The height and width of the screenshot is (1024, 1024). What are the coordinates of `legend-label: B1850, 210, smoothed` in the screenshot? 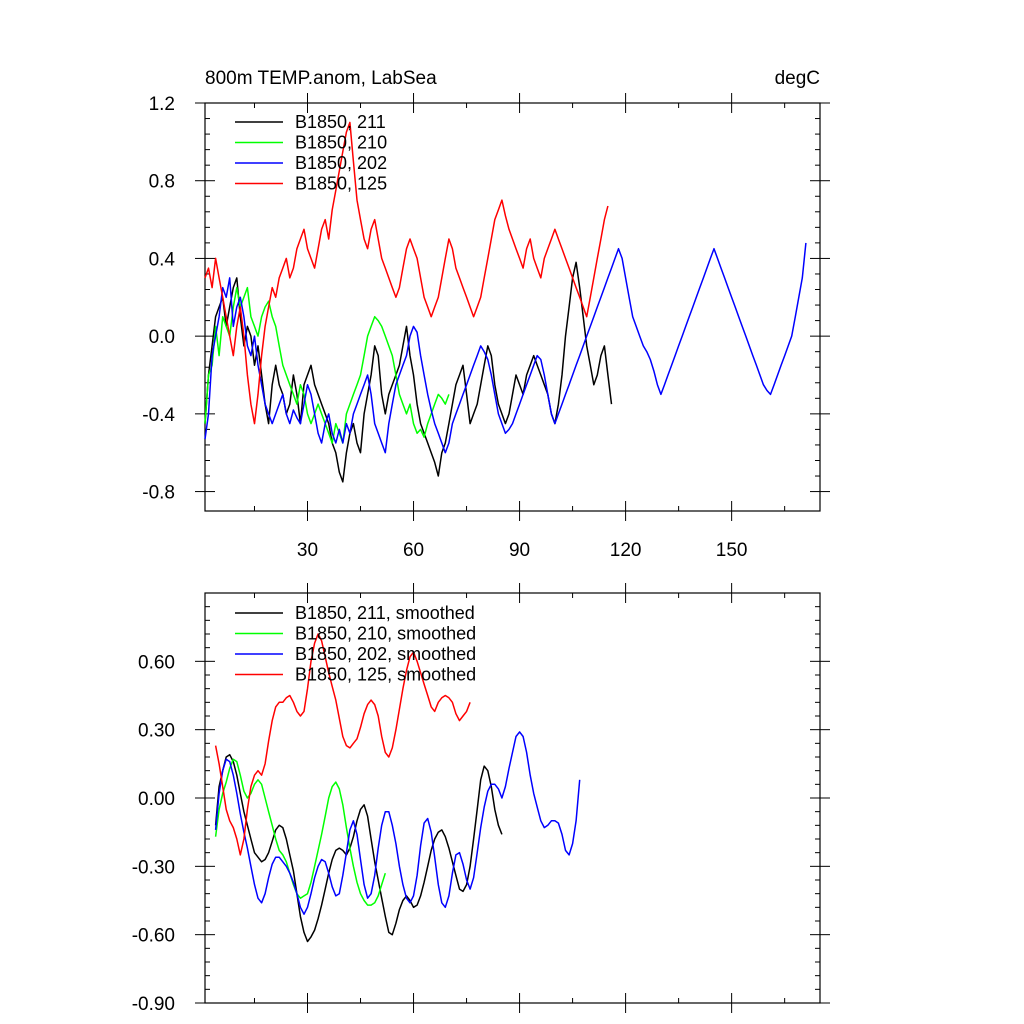 It's located at (385, 634).